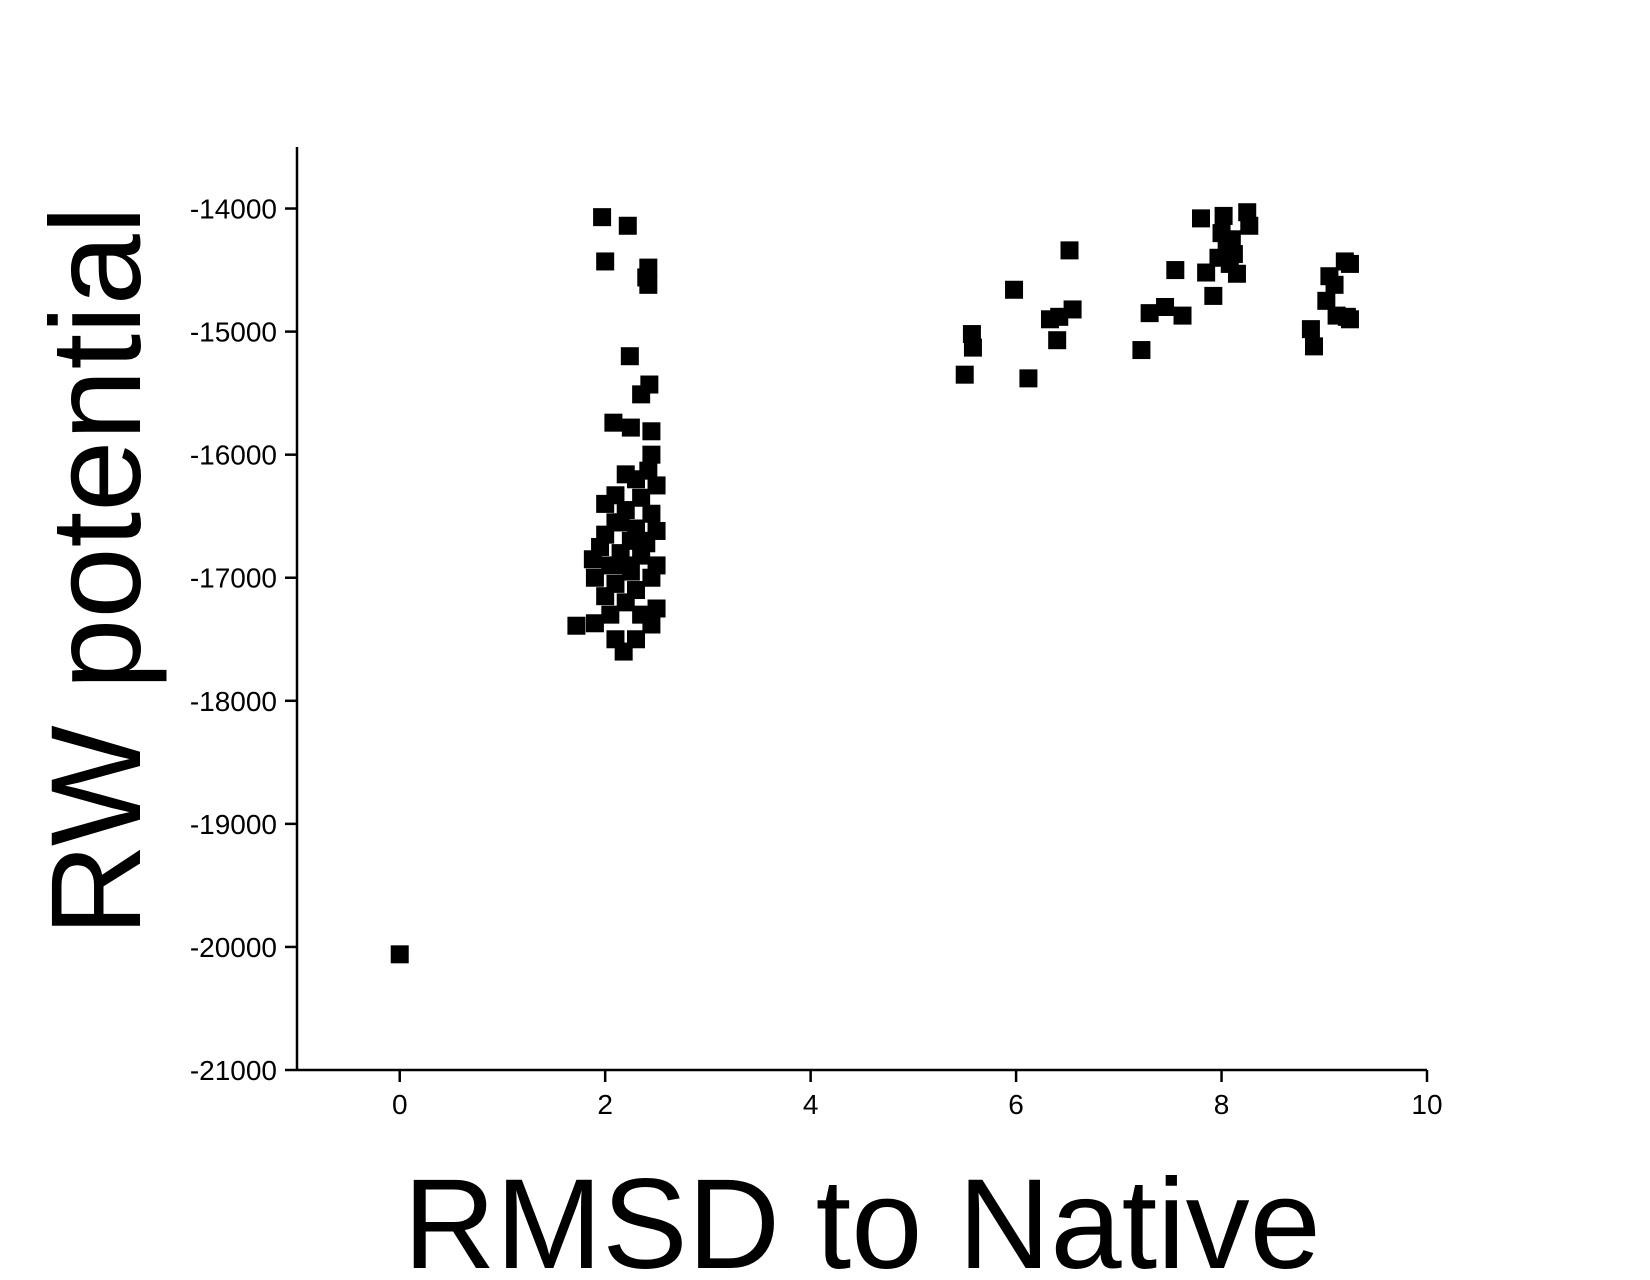 The image size is (1650, 1280). What do you see at coordinates (233, 455) in the screenshot?
I see `y-tick-label: -16000` at bounding box center [233, 455].